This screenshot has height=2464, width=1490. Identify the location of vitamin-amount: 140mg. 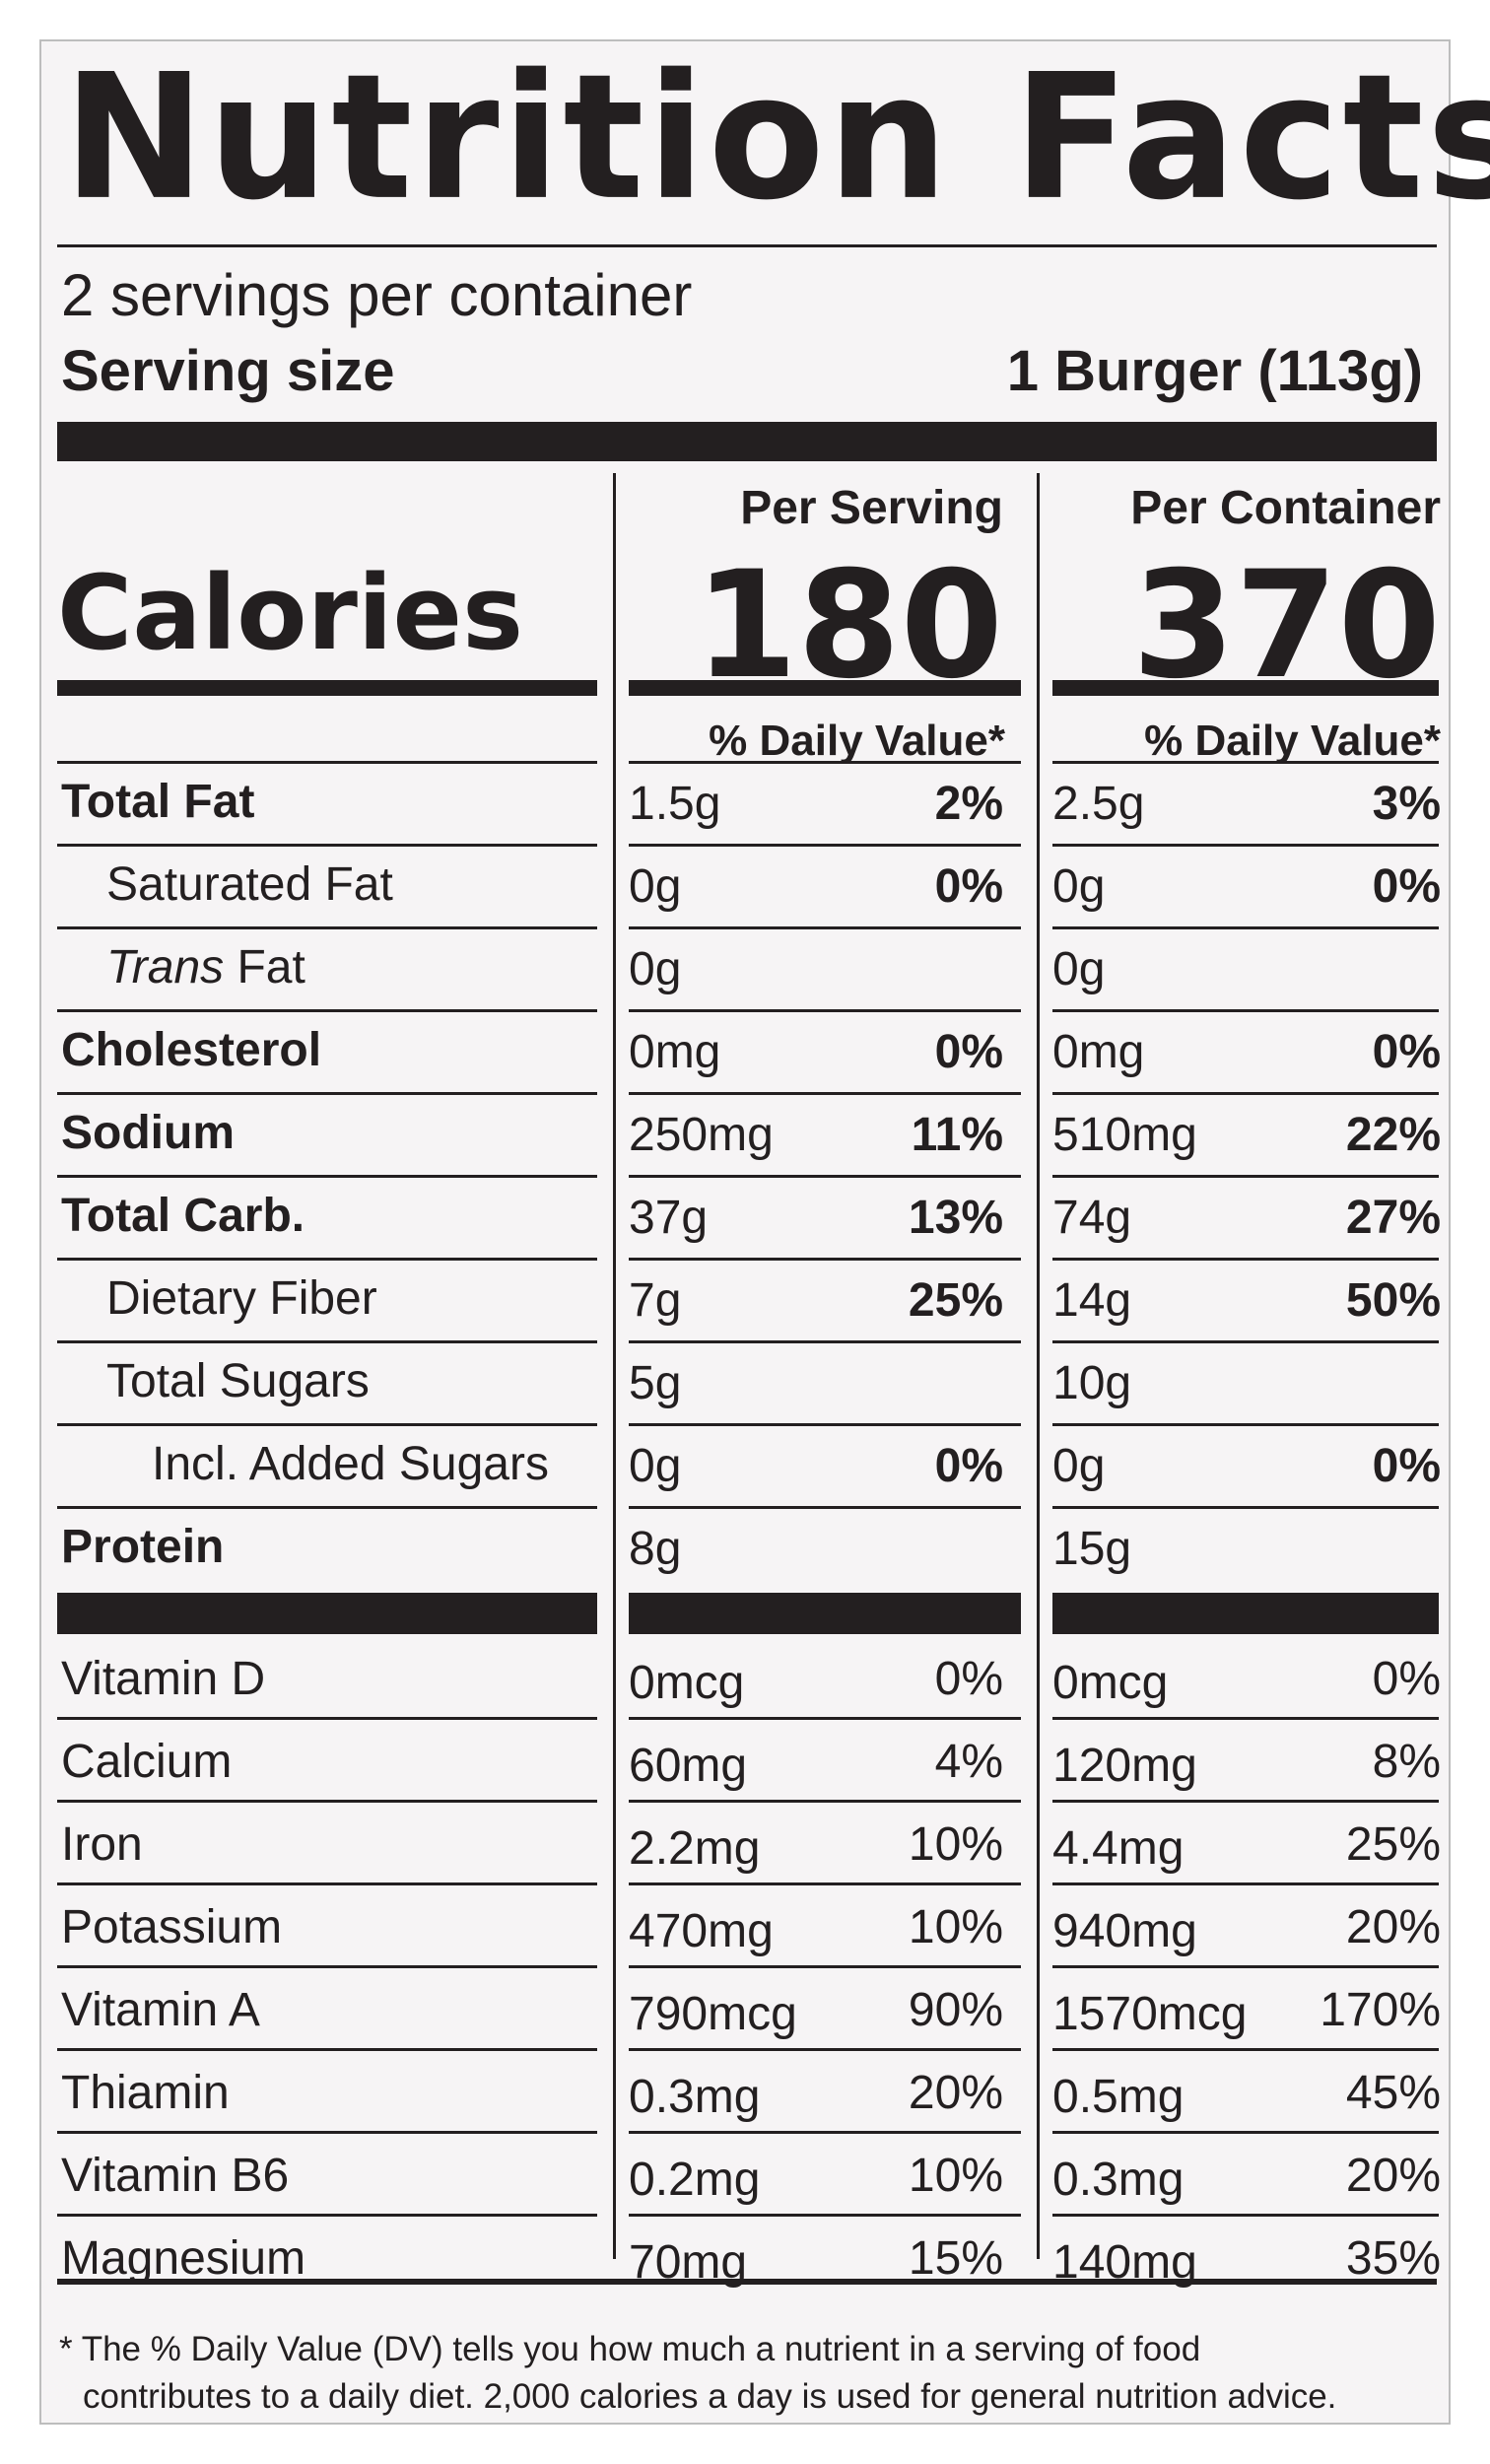
(1124, 2262).